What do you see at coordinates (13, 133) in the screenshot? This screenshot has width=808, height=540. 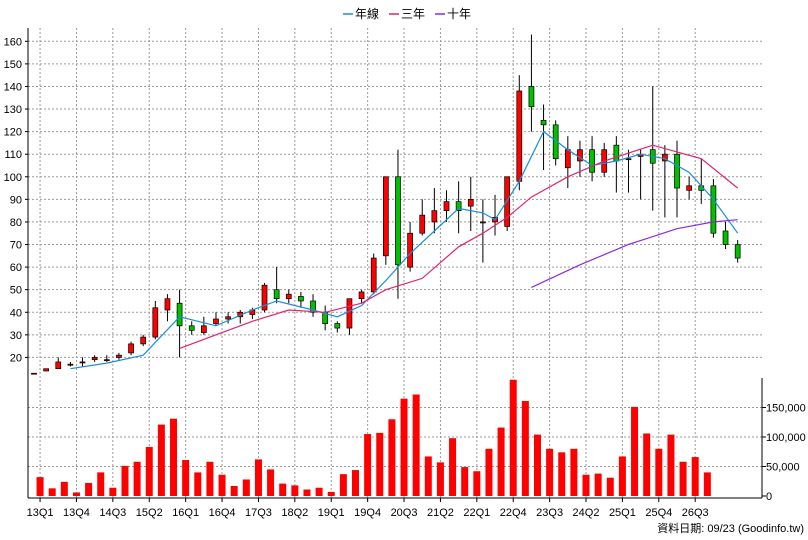 I see `price-tick-label: 120` at bounding box center [13, 133].